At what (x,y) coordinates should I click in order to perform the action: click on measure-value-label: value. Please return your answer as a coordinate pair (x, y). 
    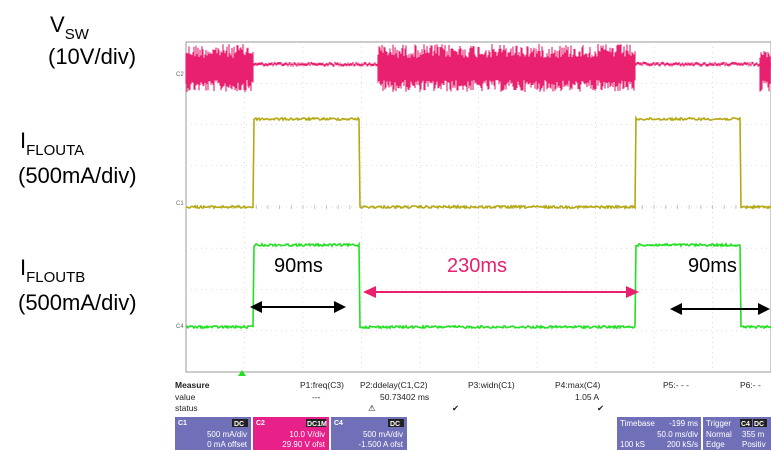
    Looking at the image, I should click on (185, 397).